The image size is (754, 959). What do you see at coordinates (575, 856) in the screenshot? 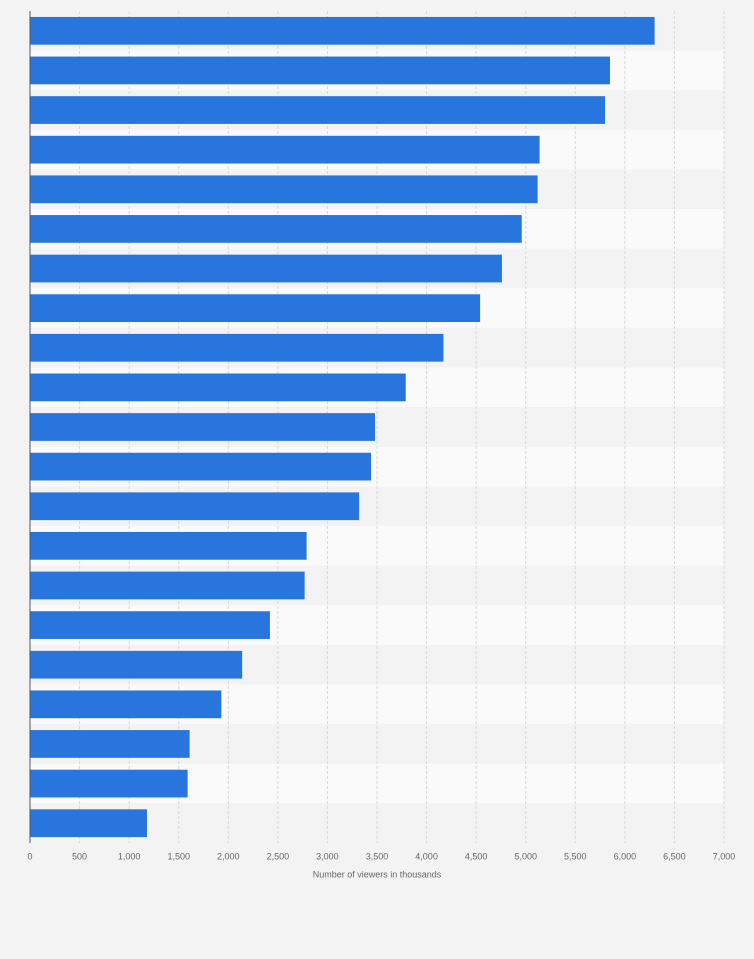
I see `x-tick-label: 5,500` at bounding box center [575, 856].